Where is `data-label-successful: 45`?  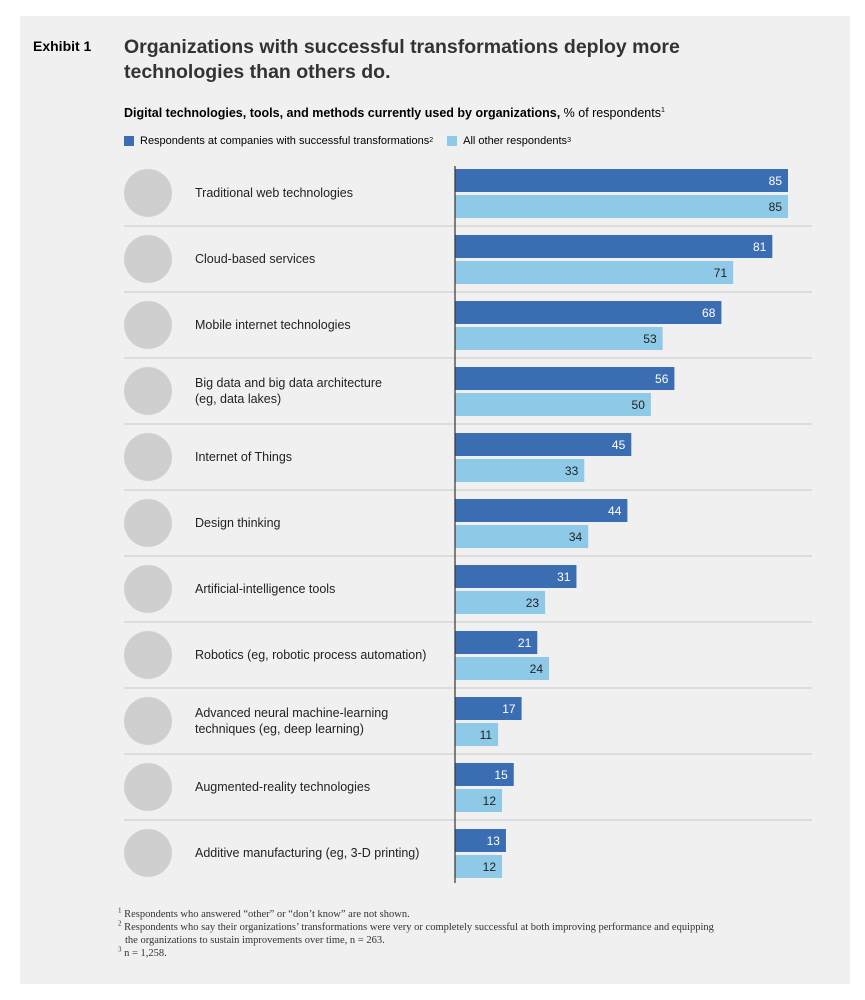
data-label-successful: 45 is located at coordinates (619, 445).